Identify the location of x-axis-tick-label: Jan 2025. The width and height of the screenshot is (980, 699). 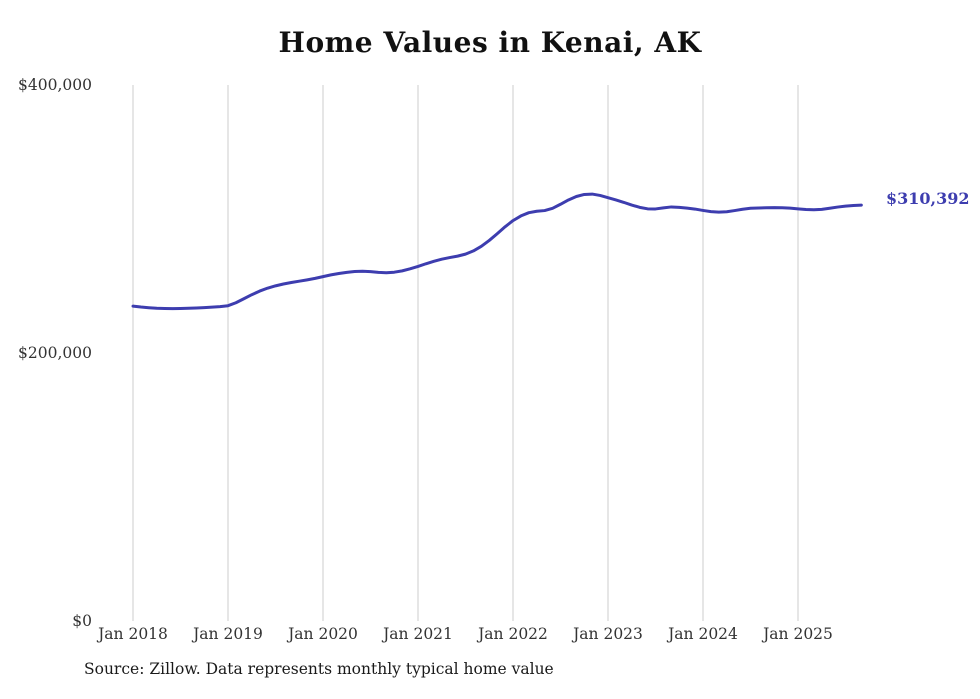
(797, 634).